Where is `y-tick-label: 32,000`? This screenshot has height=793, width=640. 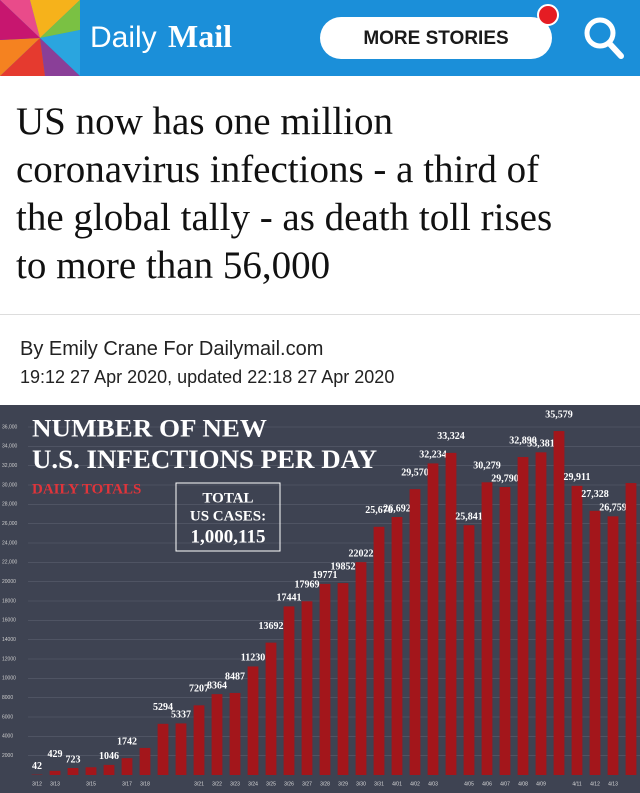 y-tick-label: 32,000 is located at coordinates (10, 466).